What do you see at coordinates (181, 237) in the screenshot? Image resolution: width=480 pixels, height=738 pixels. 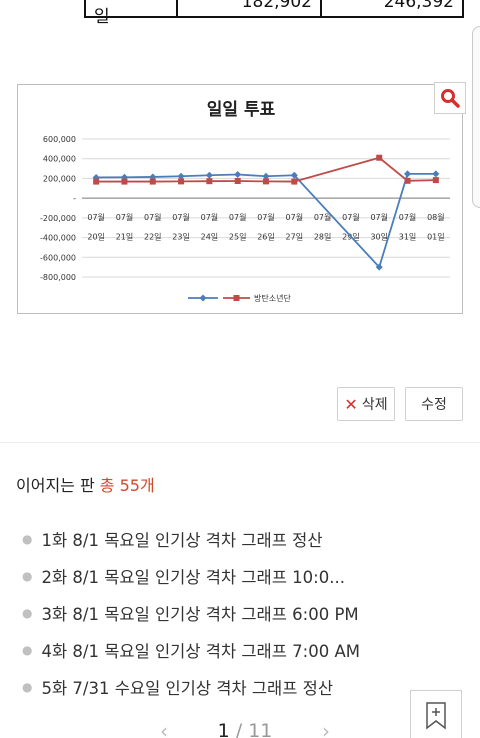 I see `x-tick-label: 23일` at bounding box center [181, 237].